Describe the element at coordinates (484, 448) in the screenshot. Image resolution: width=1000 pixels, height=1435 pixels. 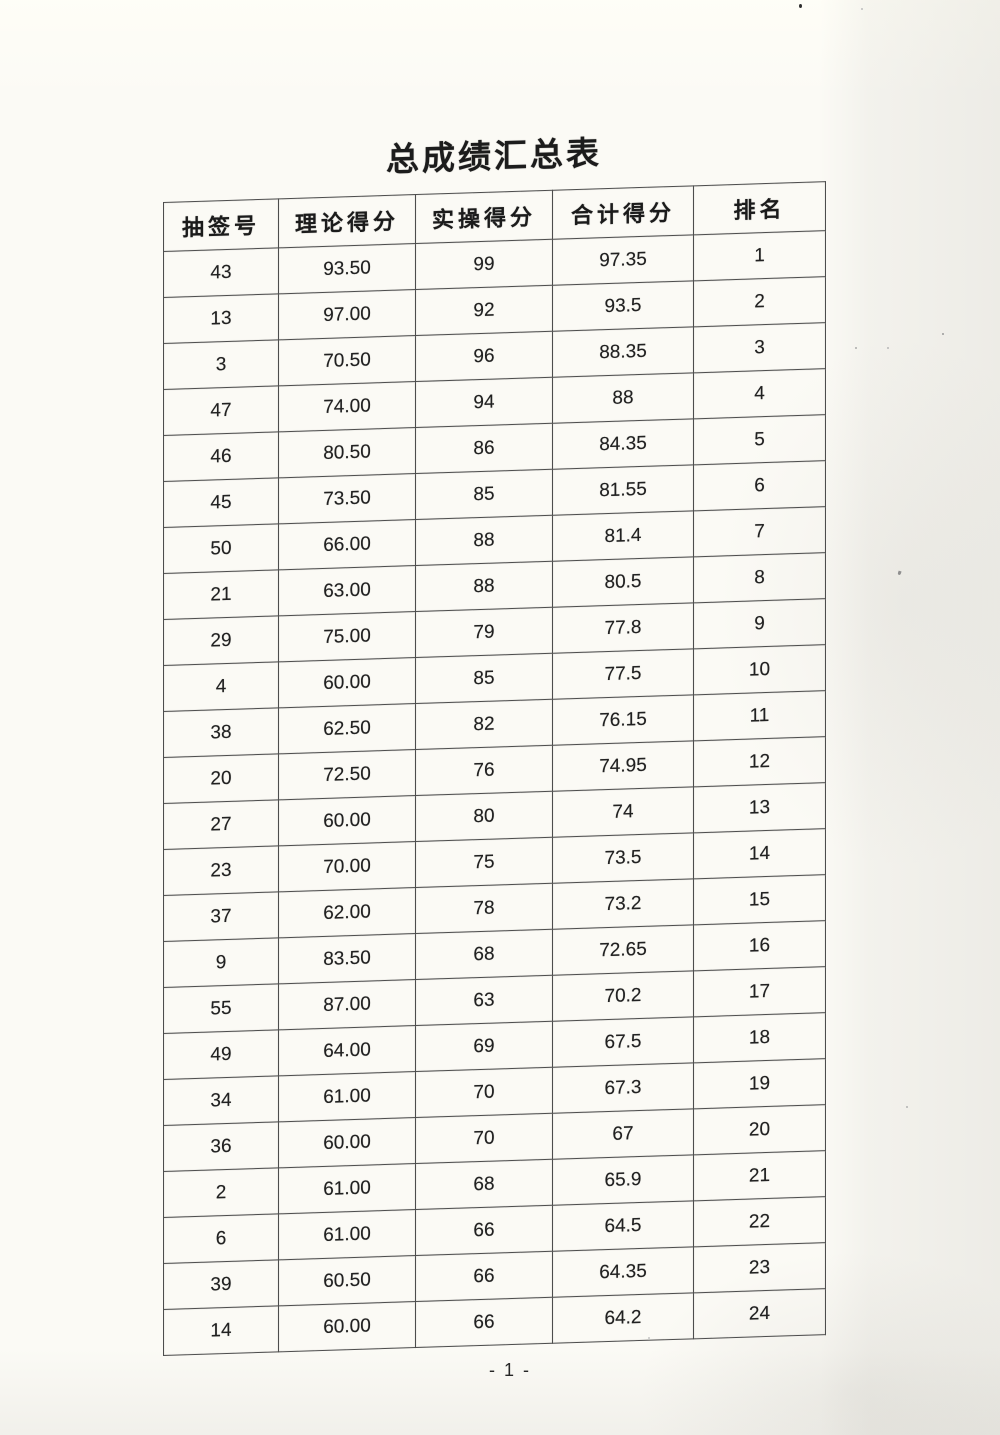
I see `table-cell: 86` at that location.